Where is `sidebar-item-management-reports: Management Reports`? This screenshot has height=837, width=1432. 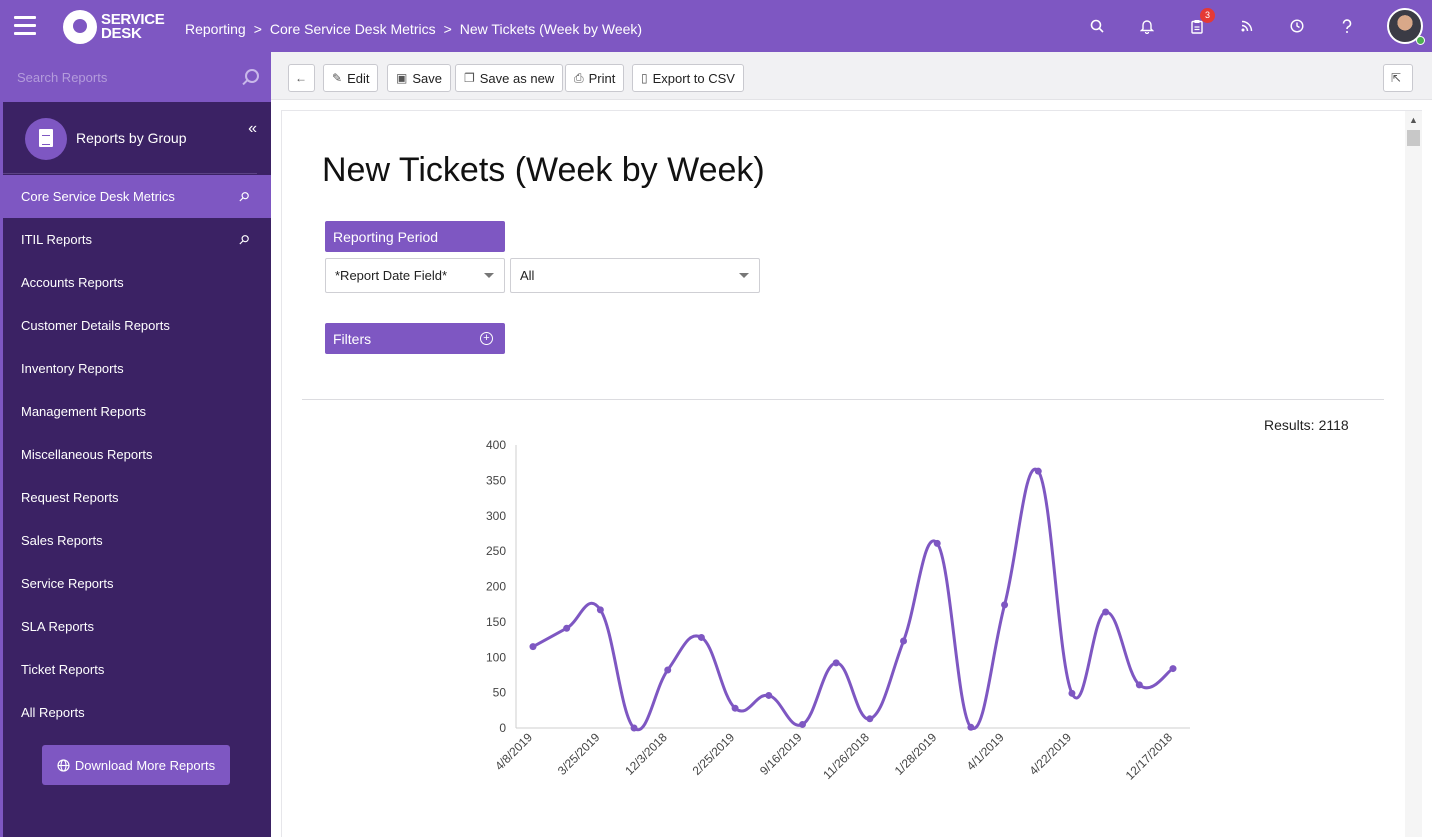 sidebar-item-management-reports: Management Reports is located at coordinates (137, 411).